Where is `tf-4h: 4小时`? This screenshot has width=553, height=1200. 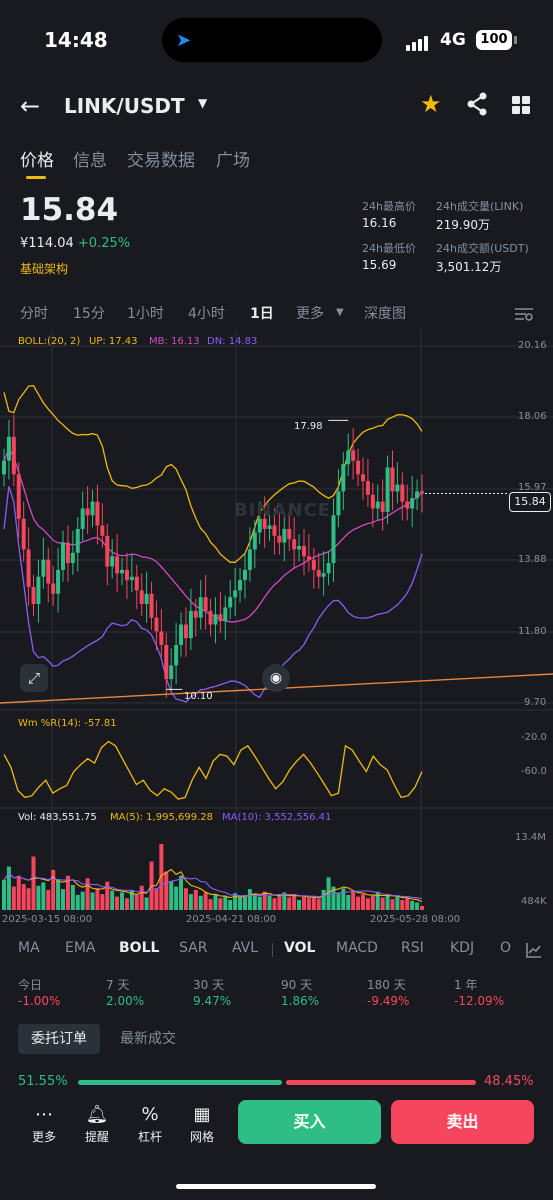 tf-4h: 4小时 is located at coordinates (206, 314).